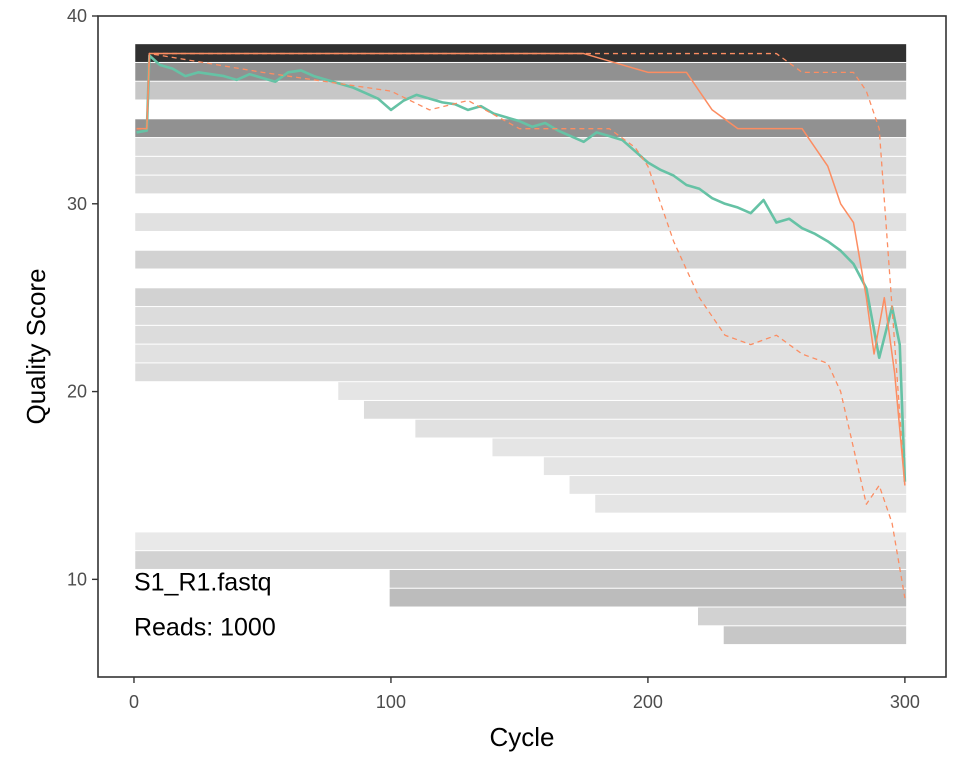 The width and height of the screenshot is (960, 768). What do you see at coordinates (521, 334) in the screenshot?
I see `heatmap-row-q23` at bounding box center [521, 334].